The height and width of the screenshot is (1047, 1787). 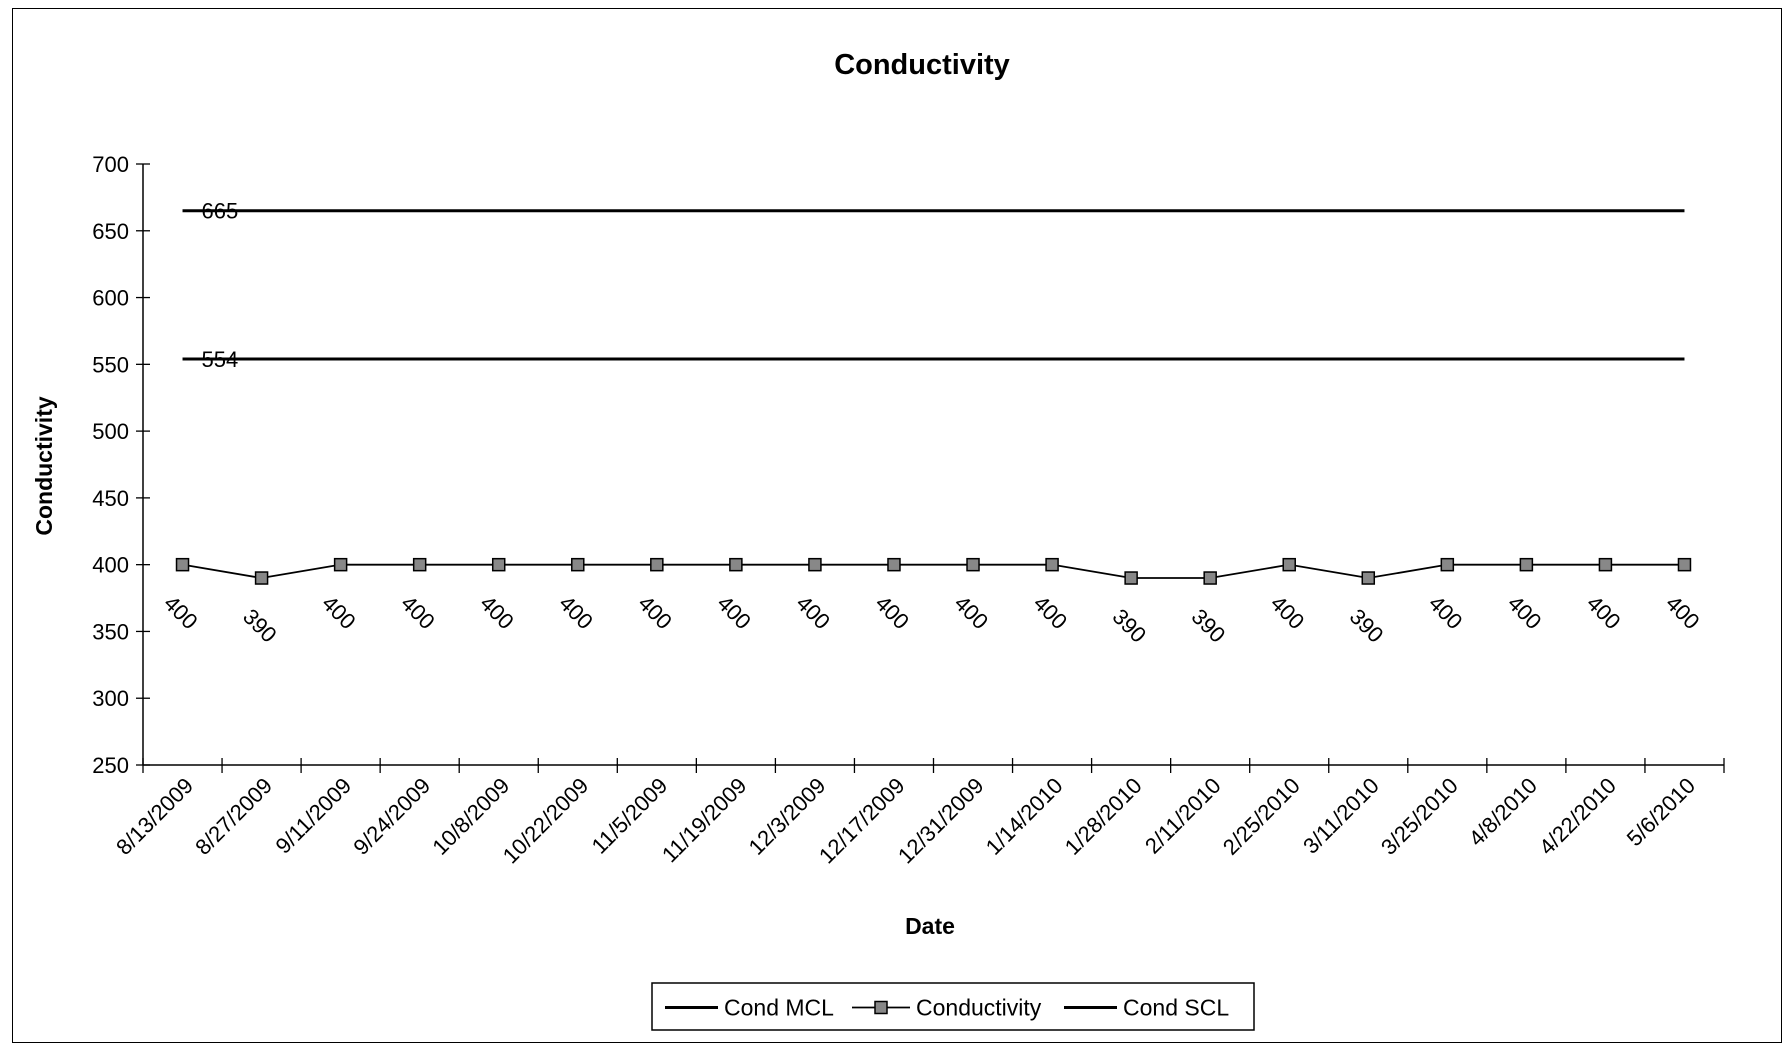 What do you see at coordinates (881, 1007) in the screenshot?
I see `legend-marker` at bounding box center [881, 1007].